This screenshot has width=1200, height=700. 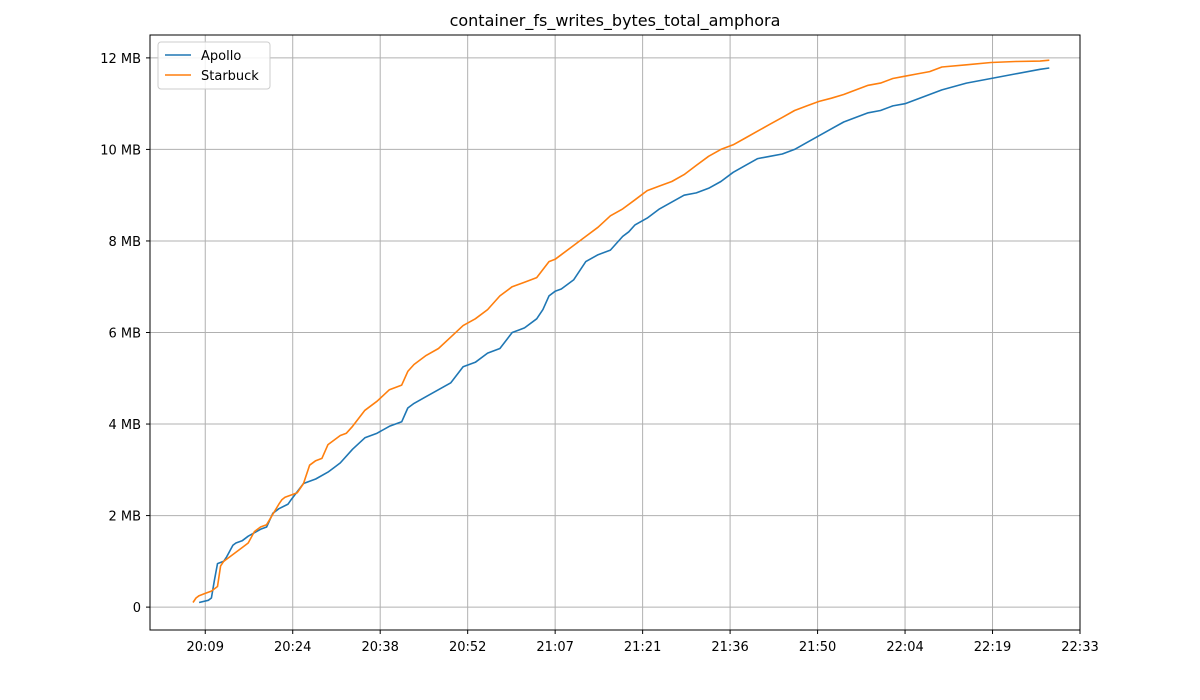 What do you see at coordinates (230, 76) in the screenshot?
I see `legend-label-starbuck: Starbuck` at bounding box center [230, 76].